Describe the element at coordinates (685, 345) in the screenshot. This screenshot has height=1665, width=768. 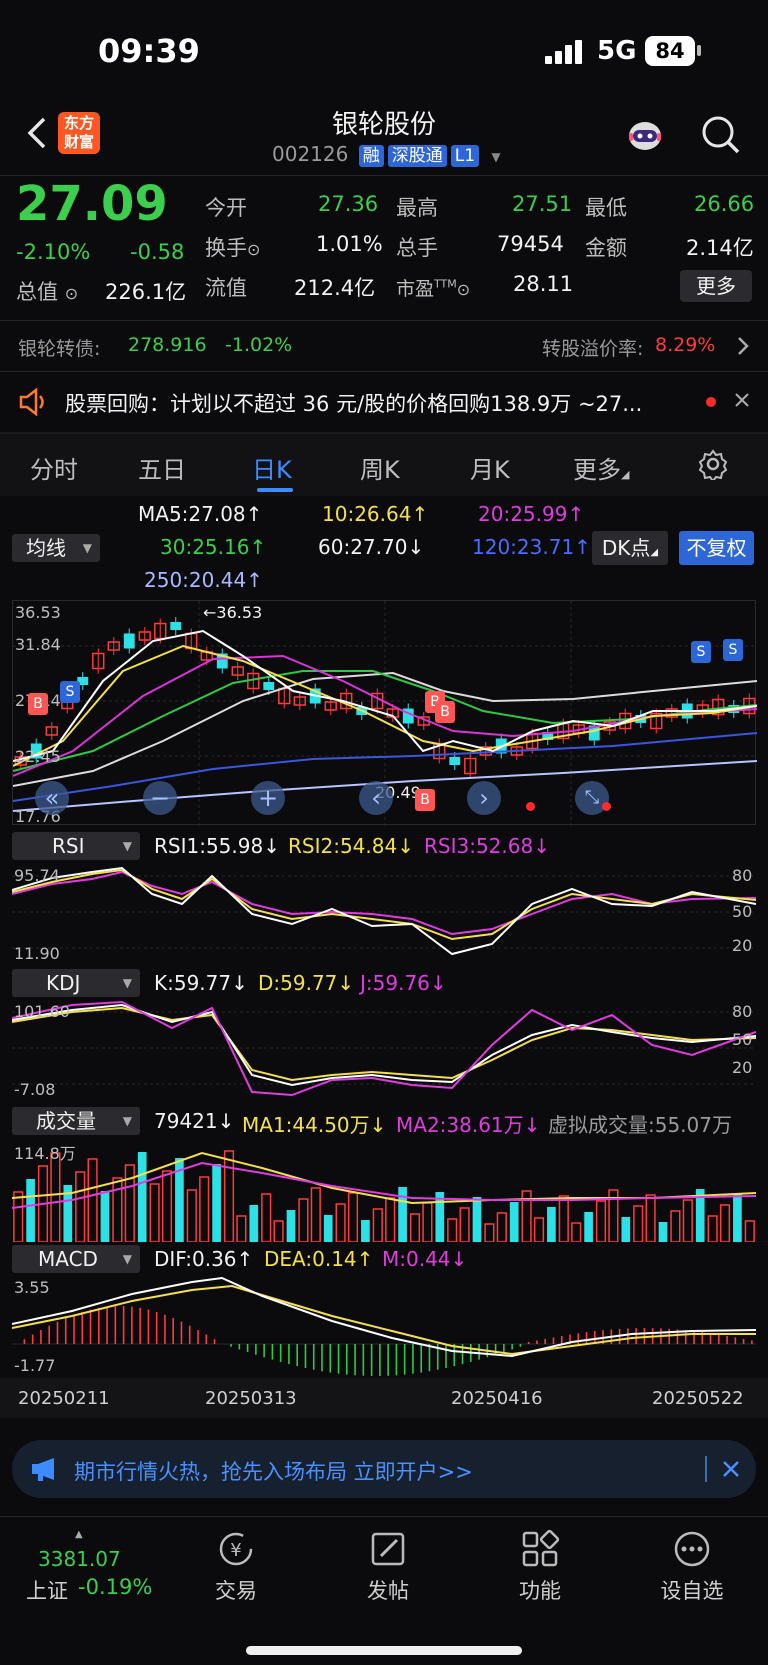
I see `premium-value: 8.29%` at that location.